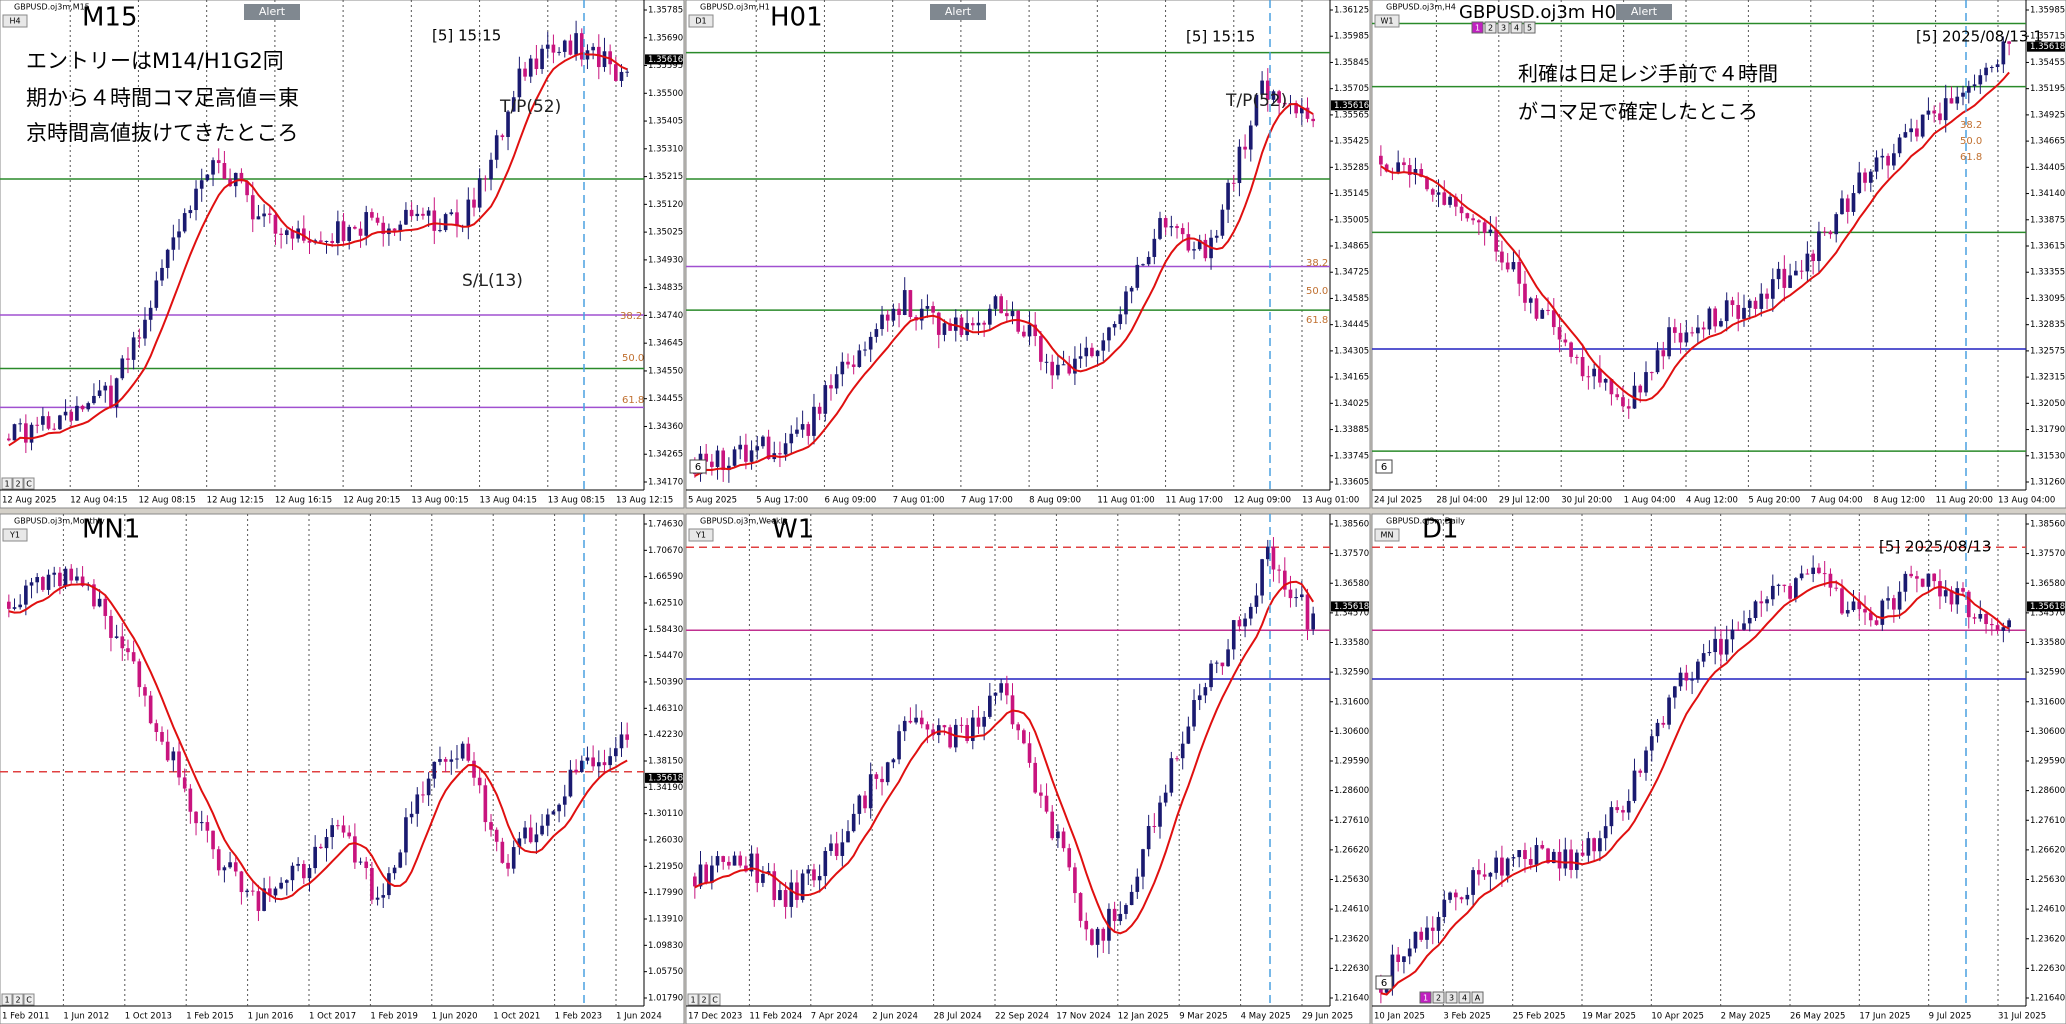 The height and width of the screenshot is (1024, 2066). Describe the element at coordinates (1266, 1017) in the screenshot. I see `date-label: 4 May 2025` at that location.